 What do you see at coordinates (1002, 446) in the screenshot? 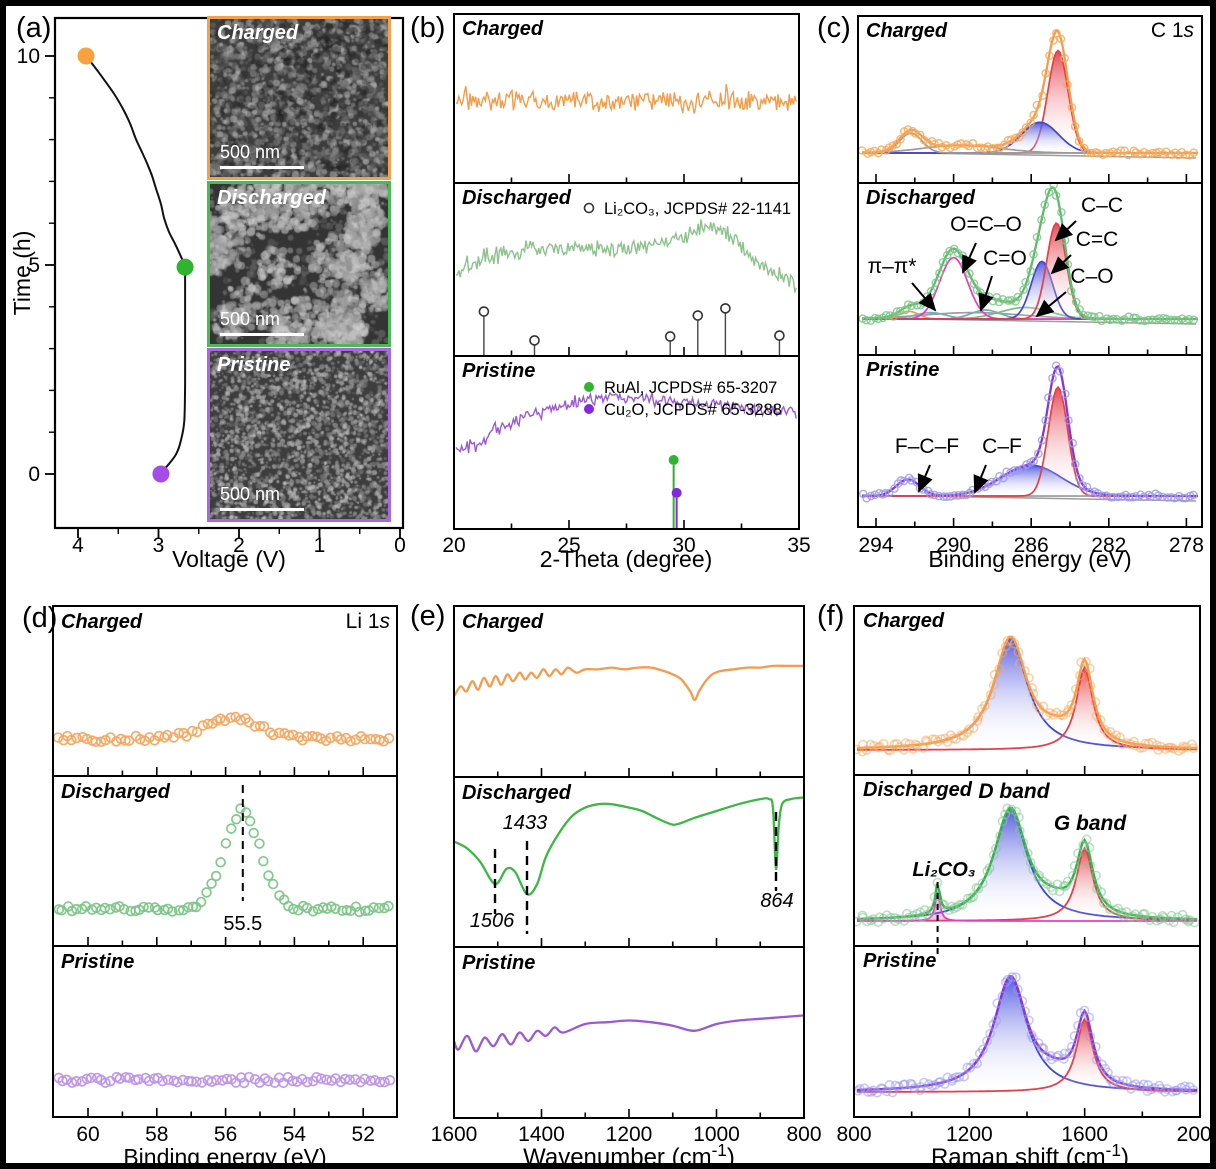
I see `peak-annotation: C–F` at bounding box center [1002, 446].